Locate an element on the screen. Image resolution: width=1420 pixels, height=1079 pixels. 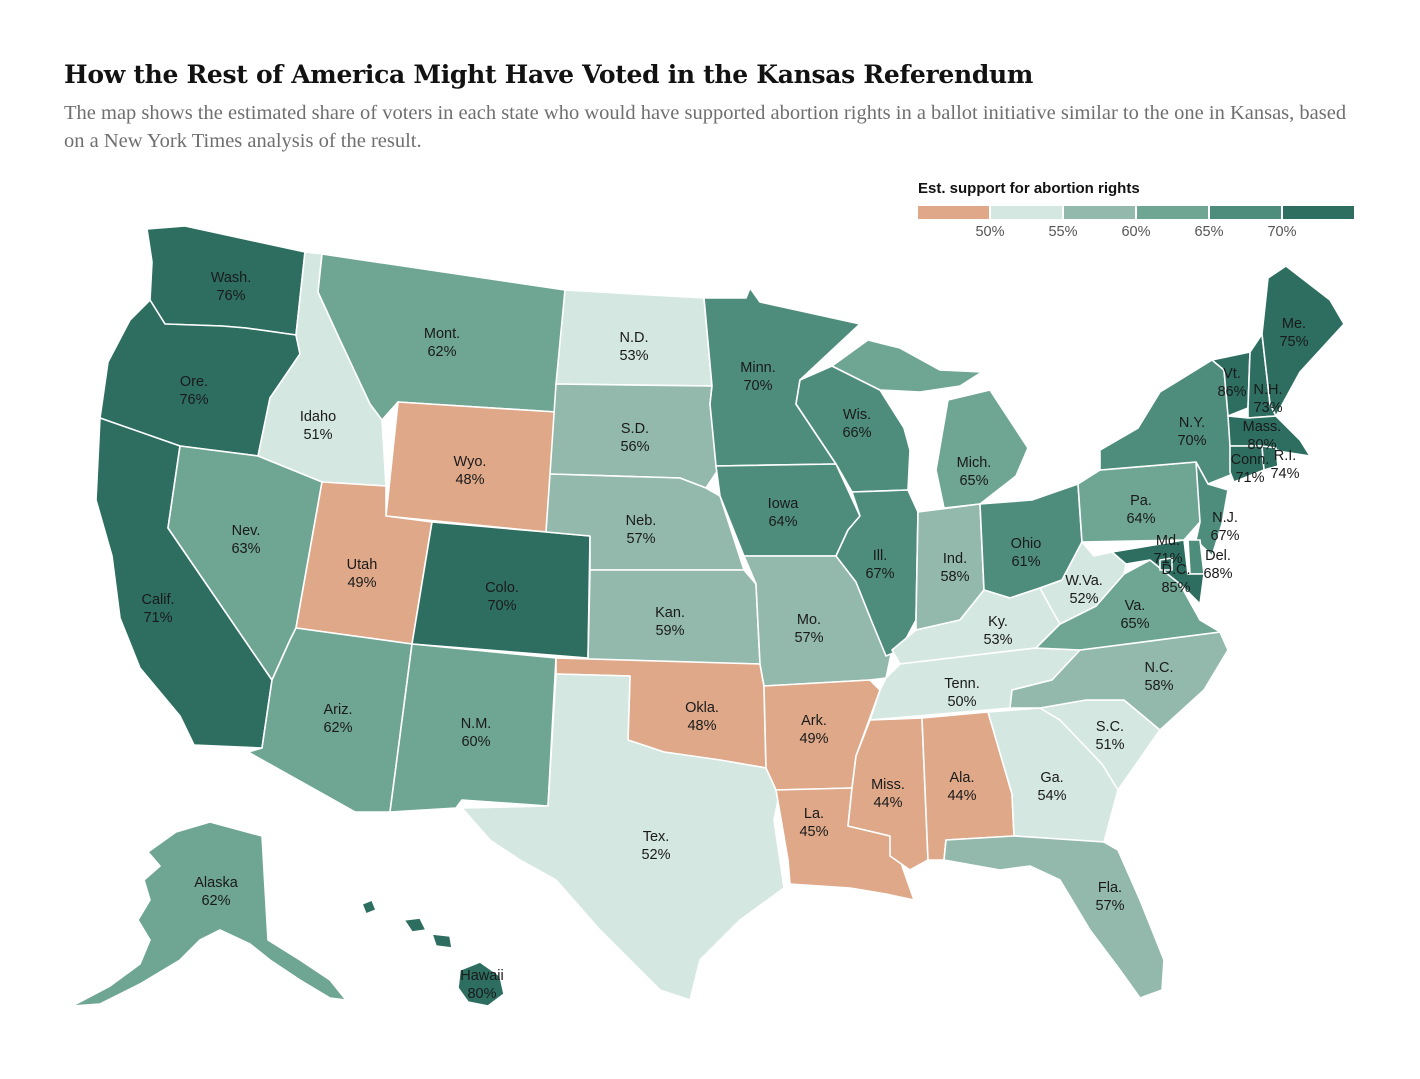
label-az-value: 62% is located at coordinates (337, 728).